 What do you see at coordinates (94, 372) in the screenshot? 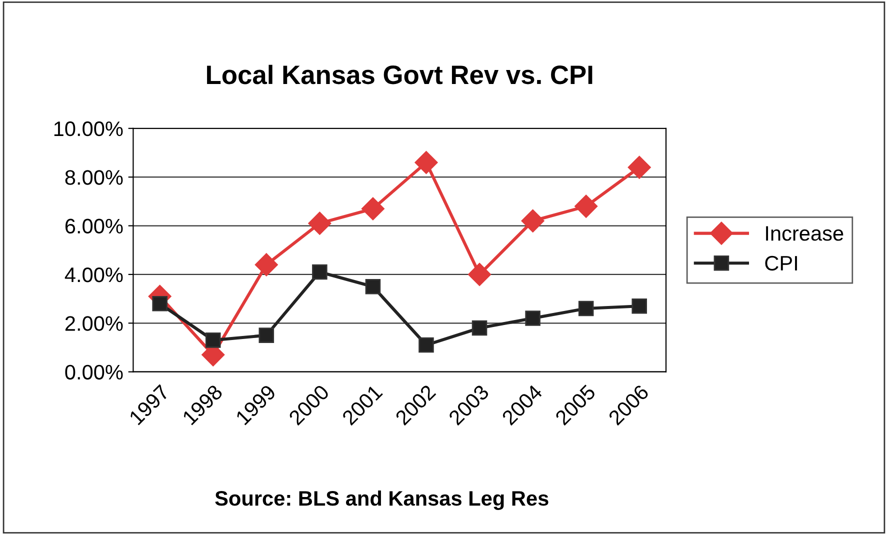
I see `y-tick-label: 0.00%` at bounding box center [94, 372].